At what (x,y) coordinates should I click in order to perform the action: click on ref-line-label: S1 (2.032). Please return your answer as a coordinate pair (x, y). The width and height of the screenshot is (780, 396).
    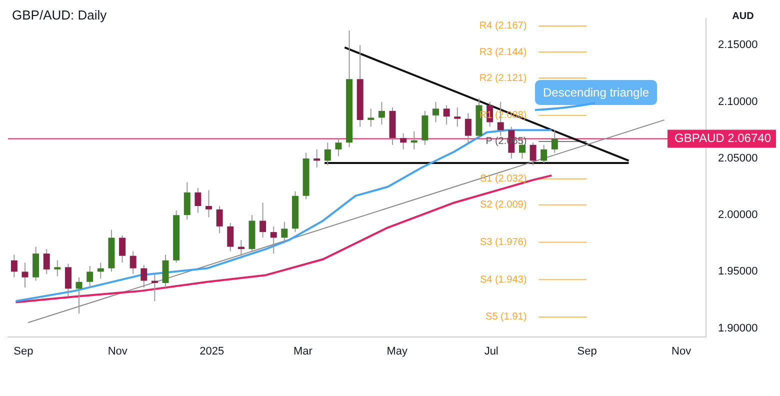
    Looking at the image, I should click on (503, 179).